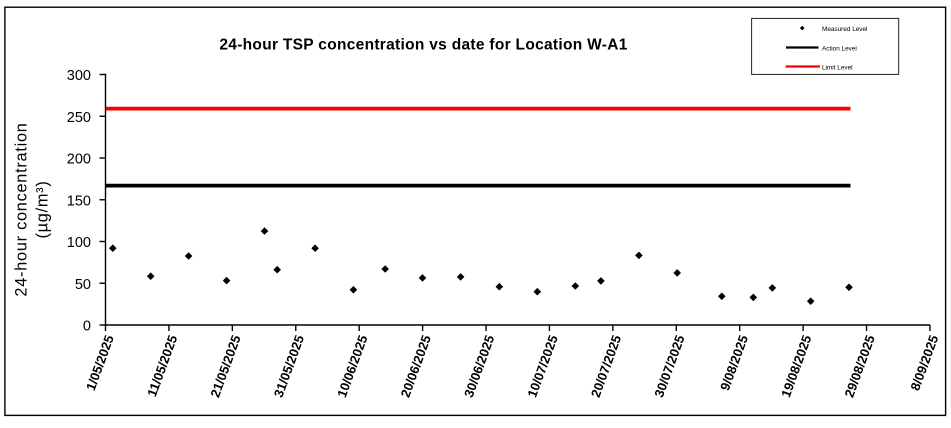 This screenshot has height=428, width=951. Describe the element at coordinates (844, 29) in the screenshot. I see `svg-text: Measured Level` at that location.